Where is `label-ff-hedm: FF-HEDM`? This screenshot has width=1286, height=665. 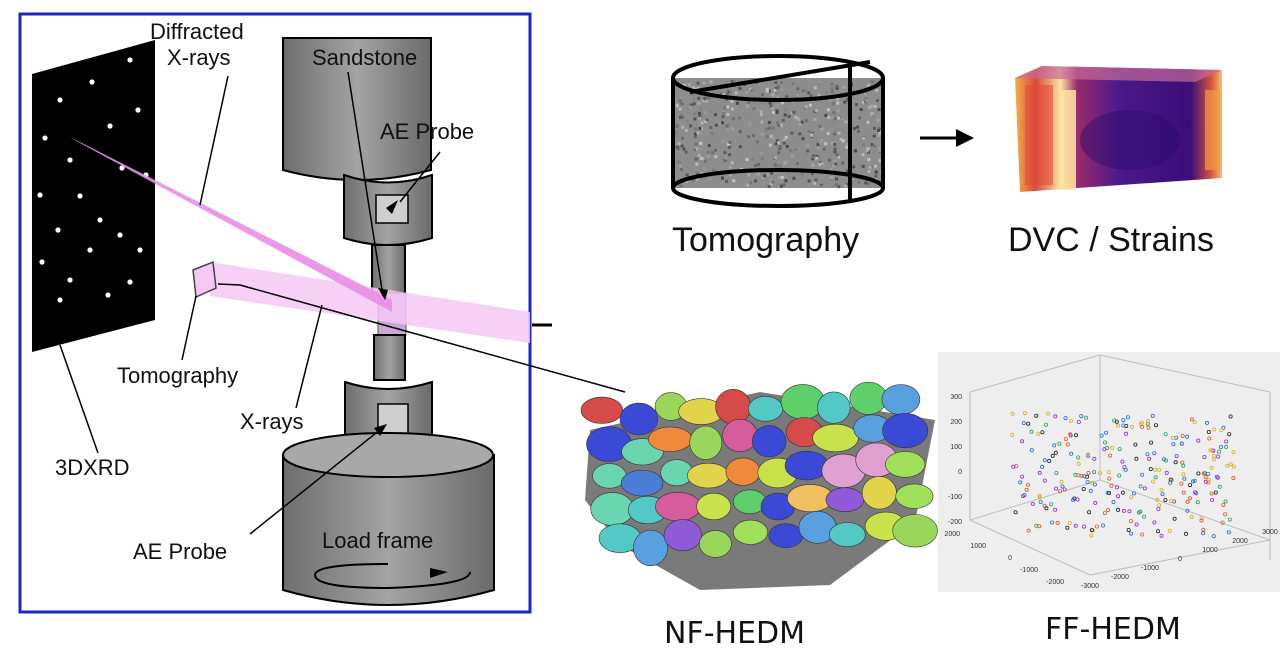 label-ff-hedm: FF-HEDM is located at coordinates (1113, 629).